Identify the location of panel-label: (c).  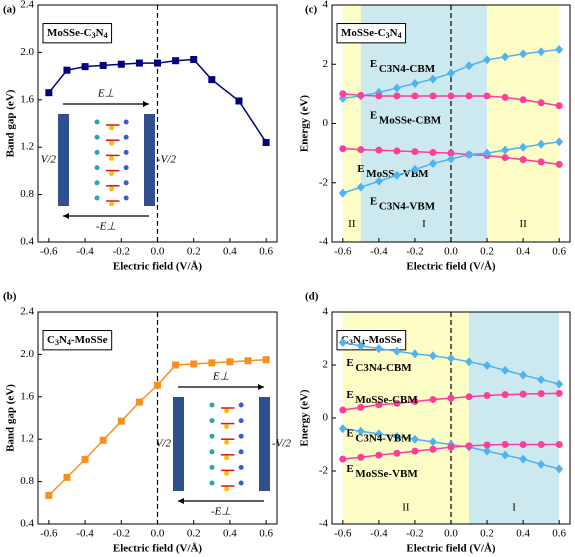
(311, 10).